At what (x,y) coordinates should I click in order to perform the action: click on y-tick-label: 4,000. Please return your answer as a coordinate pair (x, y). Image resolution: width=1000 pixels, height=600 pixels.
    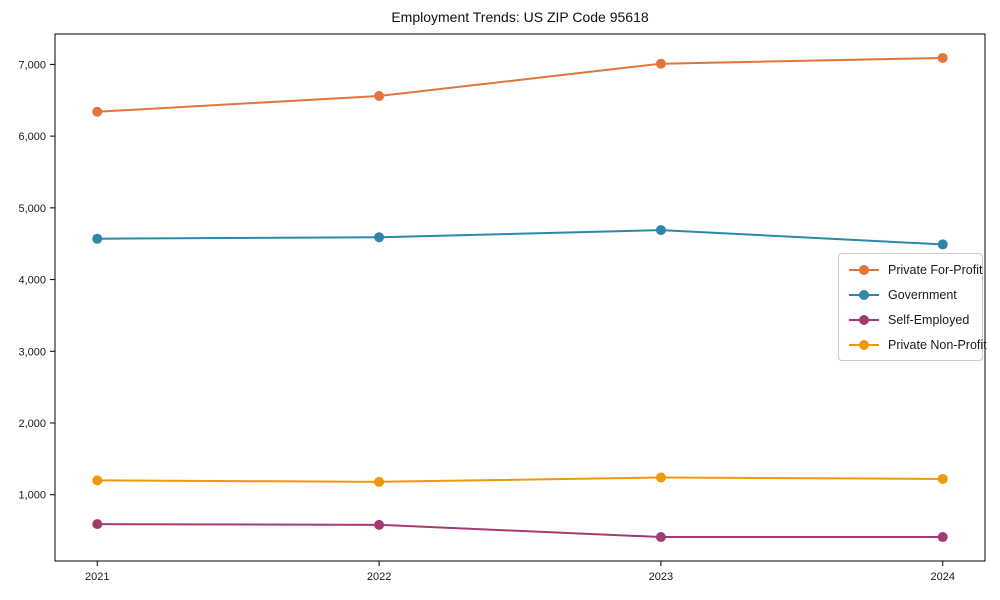
    Looking at the image, I should click on (32, 281).